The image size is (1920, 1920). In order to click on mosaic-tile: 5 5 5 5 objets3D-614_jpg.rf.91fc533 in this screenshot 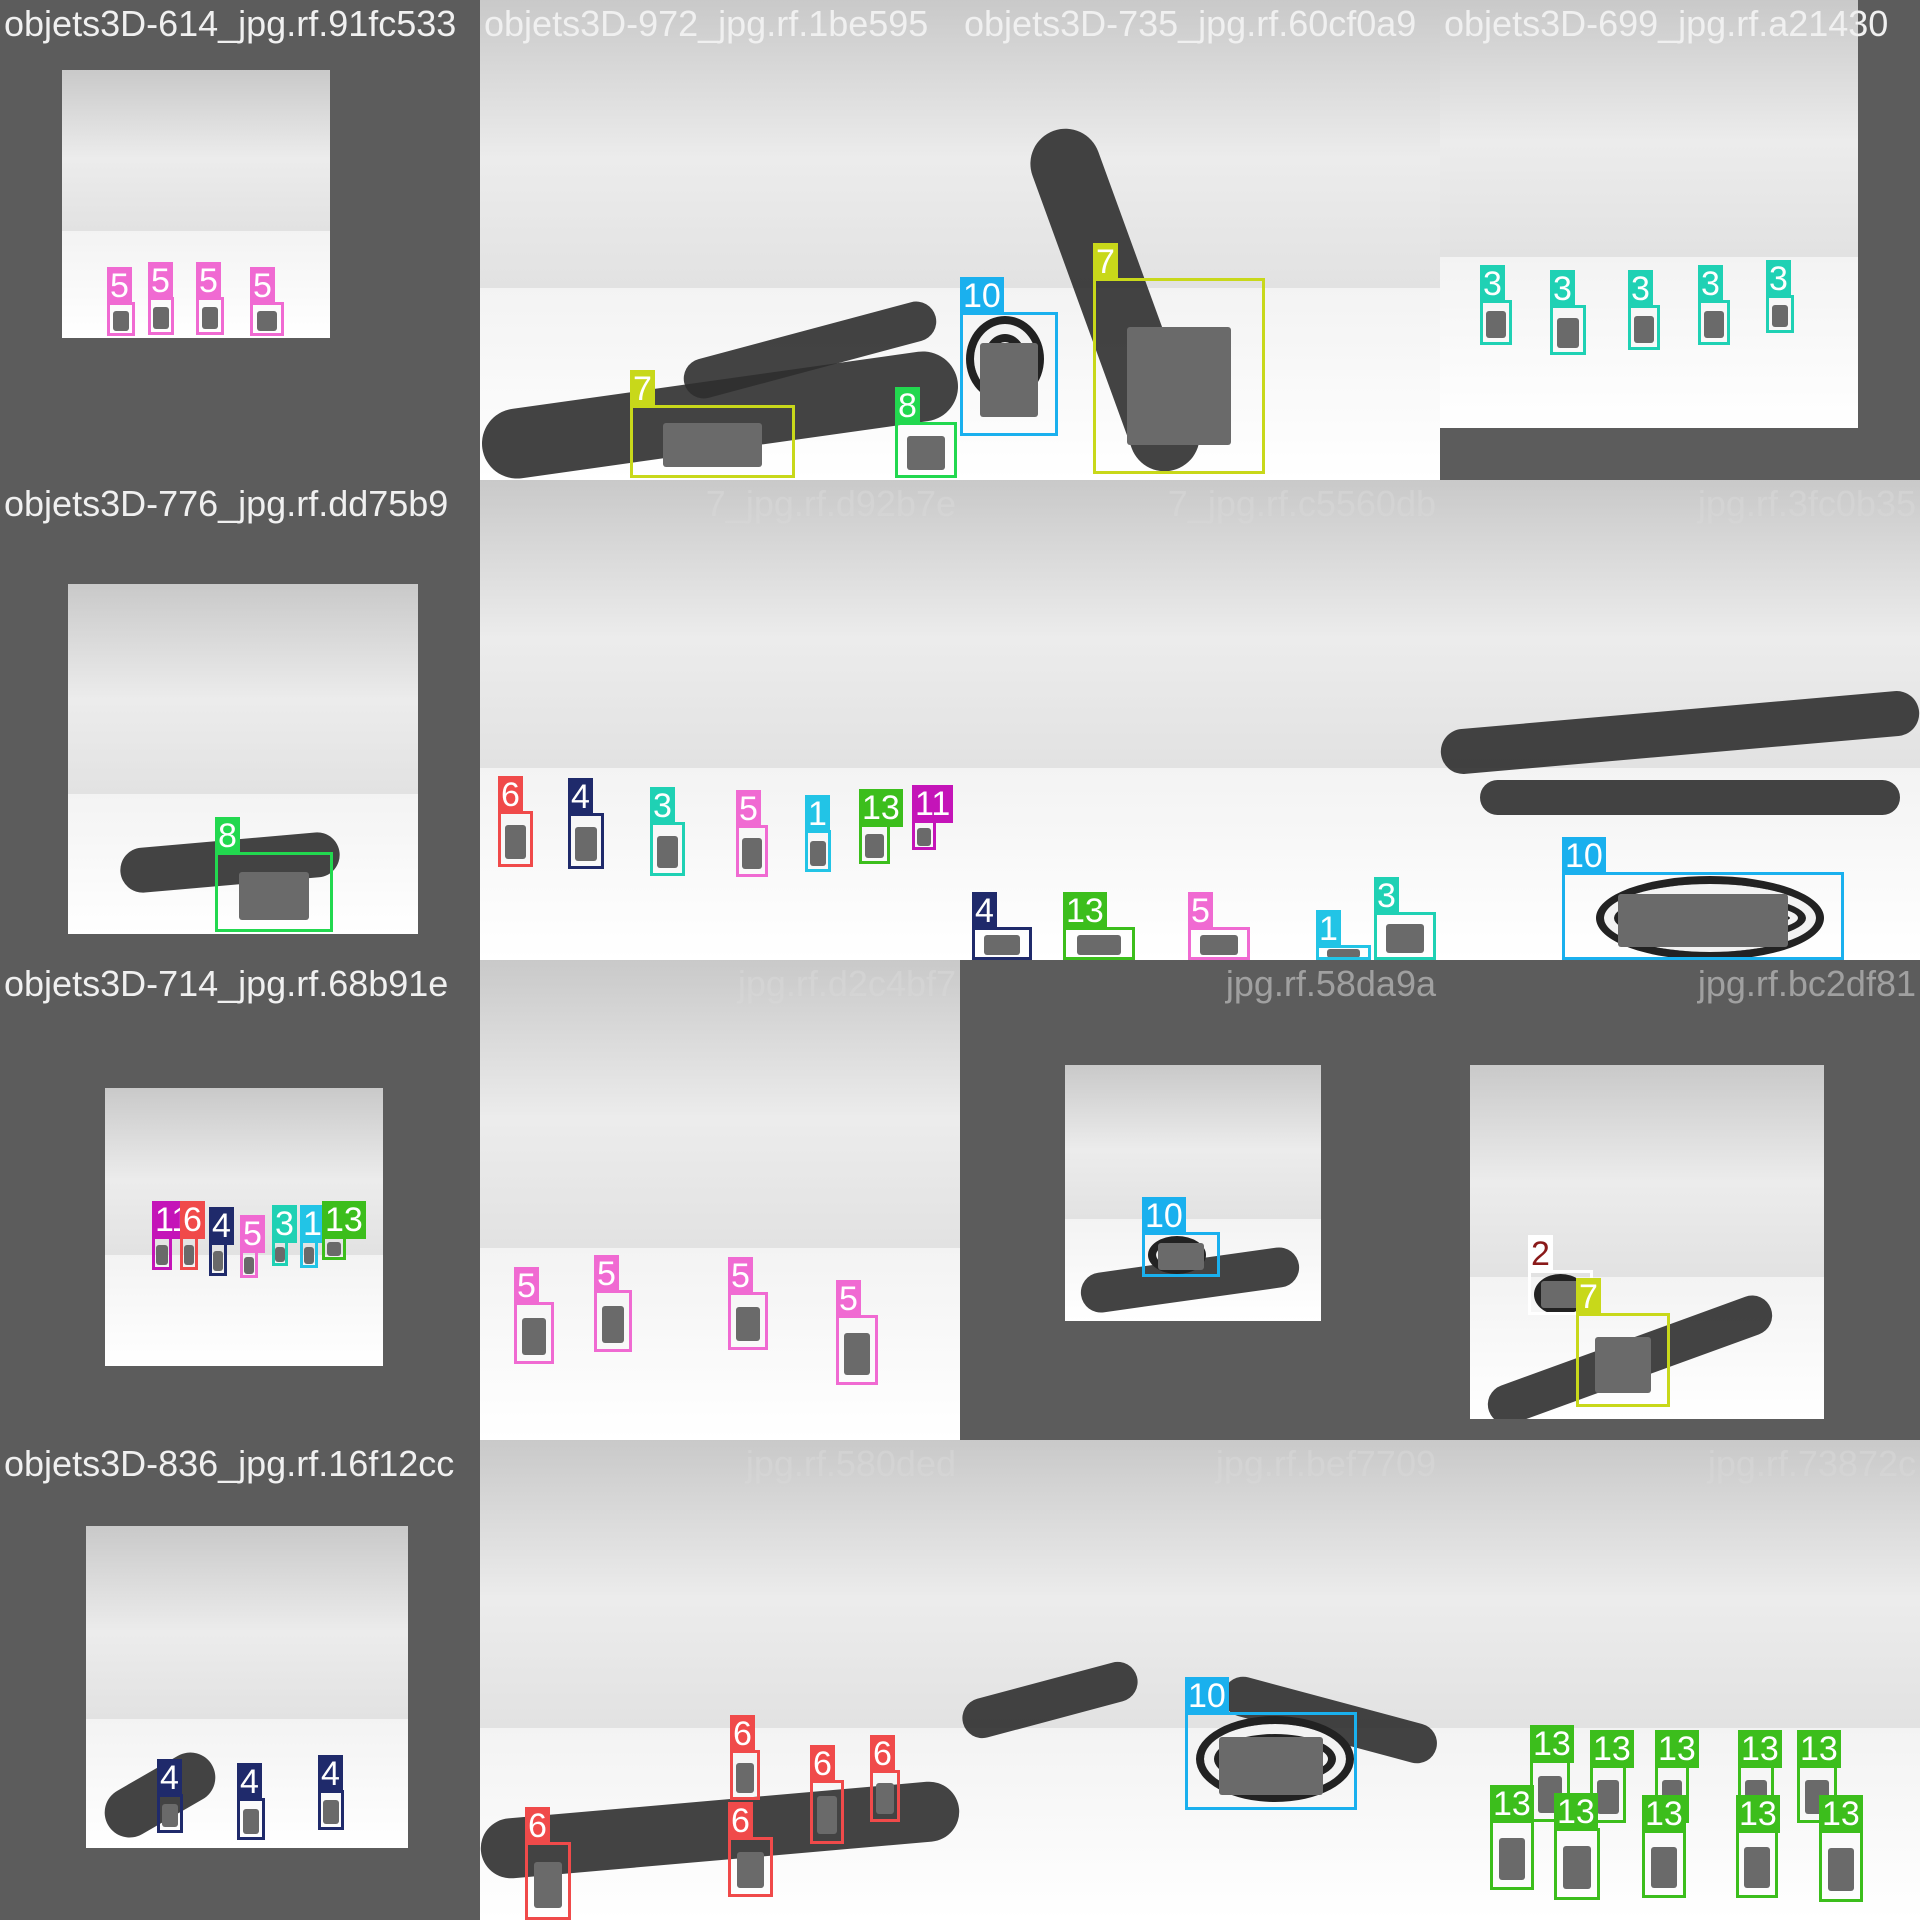, I will do `click(240, 240)`.